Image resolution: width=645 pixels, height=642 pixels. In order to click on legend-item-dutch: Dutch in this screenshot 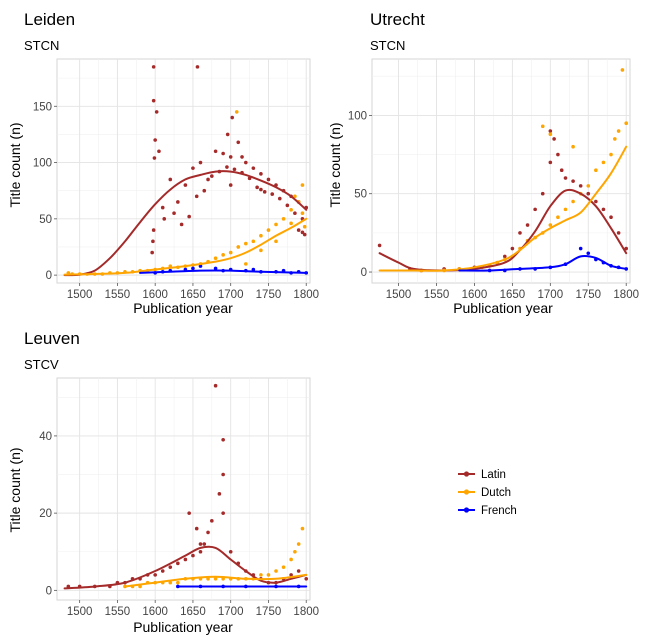, I will do `click(484, 493)`.